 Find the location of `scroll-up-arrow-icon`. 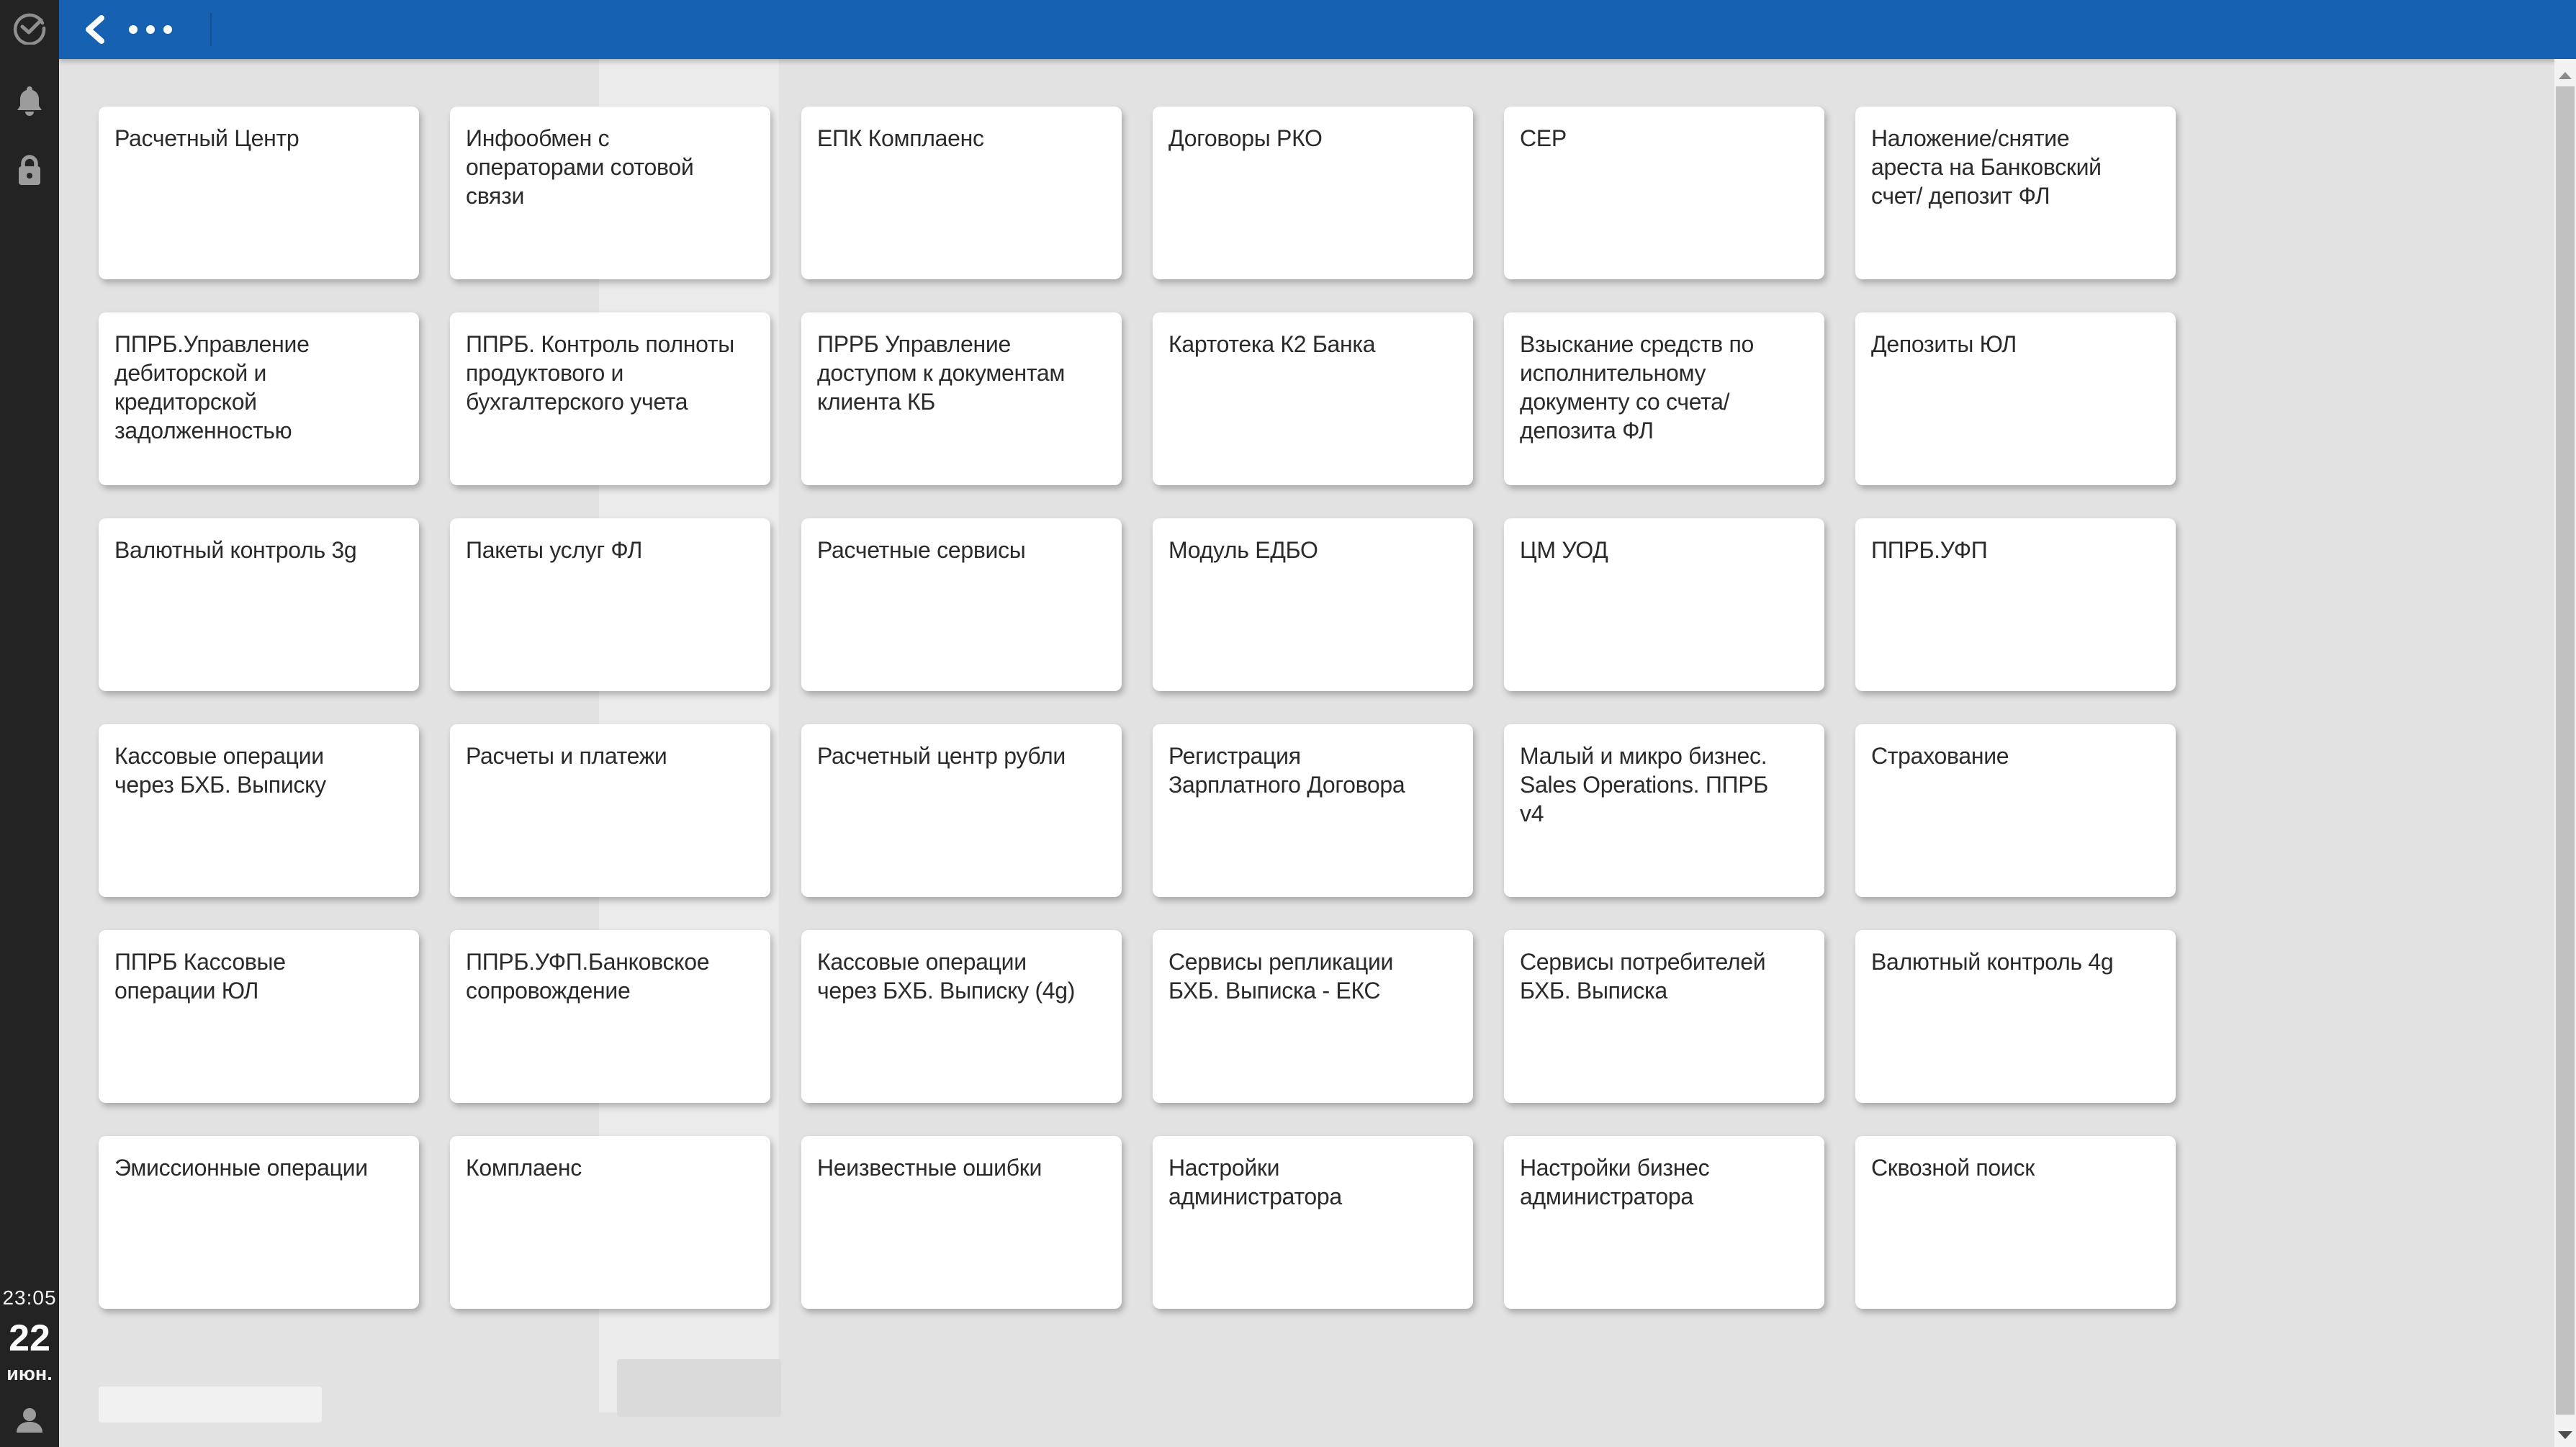

scroll-up-arrow-icon is located at coordinates (2565, 75).